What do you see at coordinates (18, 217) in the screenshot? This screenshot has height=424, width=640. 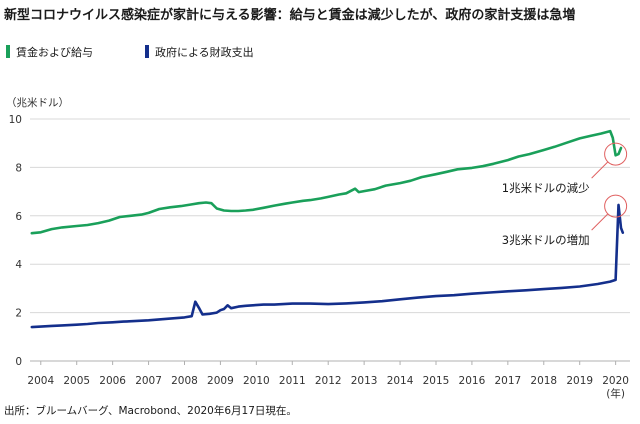 I see `y-tick-label-6: 6` at bounding box center [18, 217].